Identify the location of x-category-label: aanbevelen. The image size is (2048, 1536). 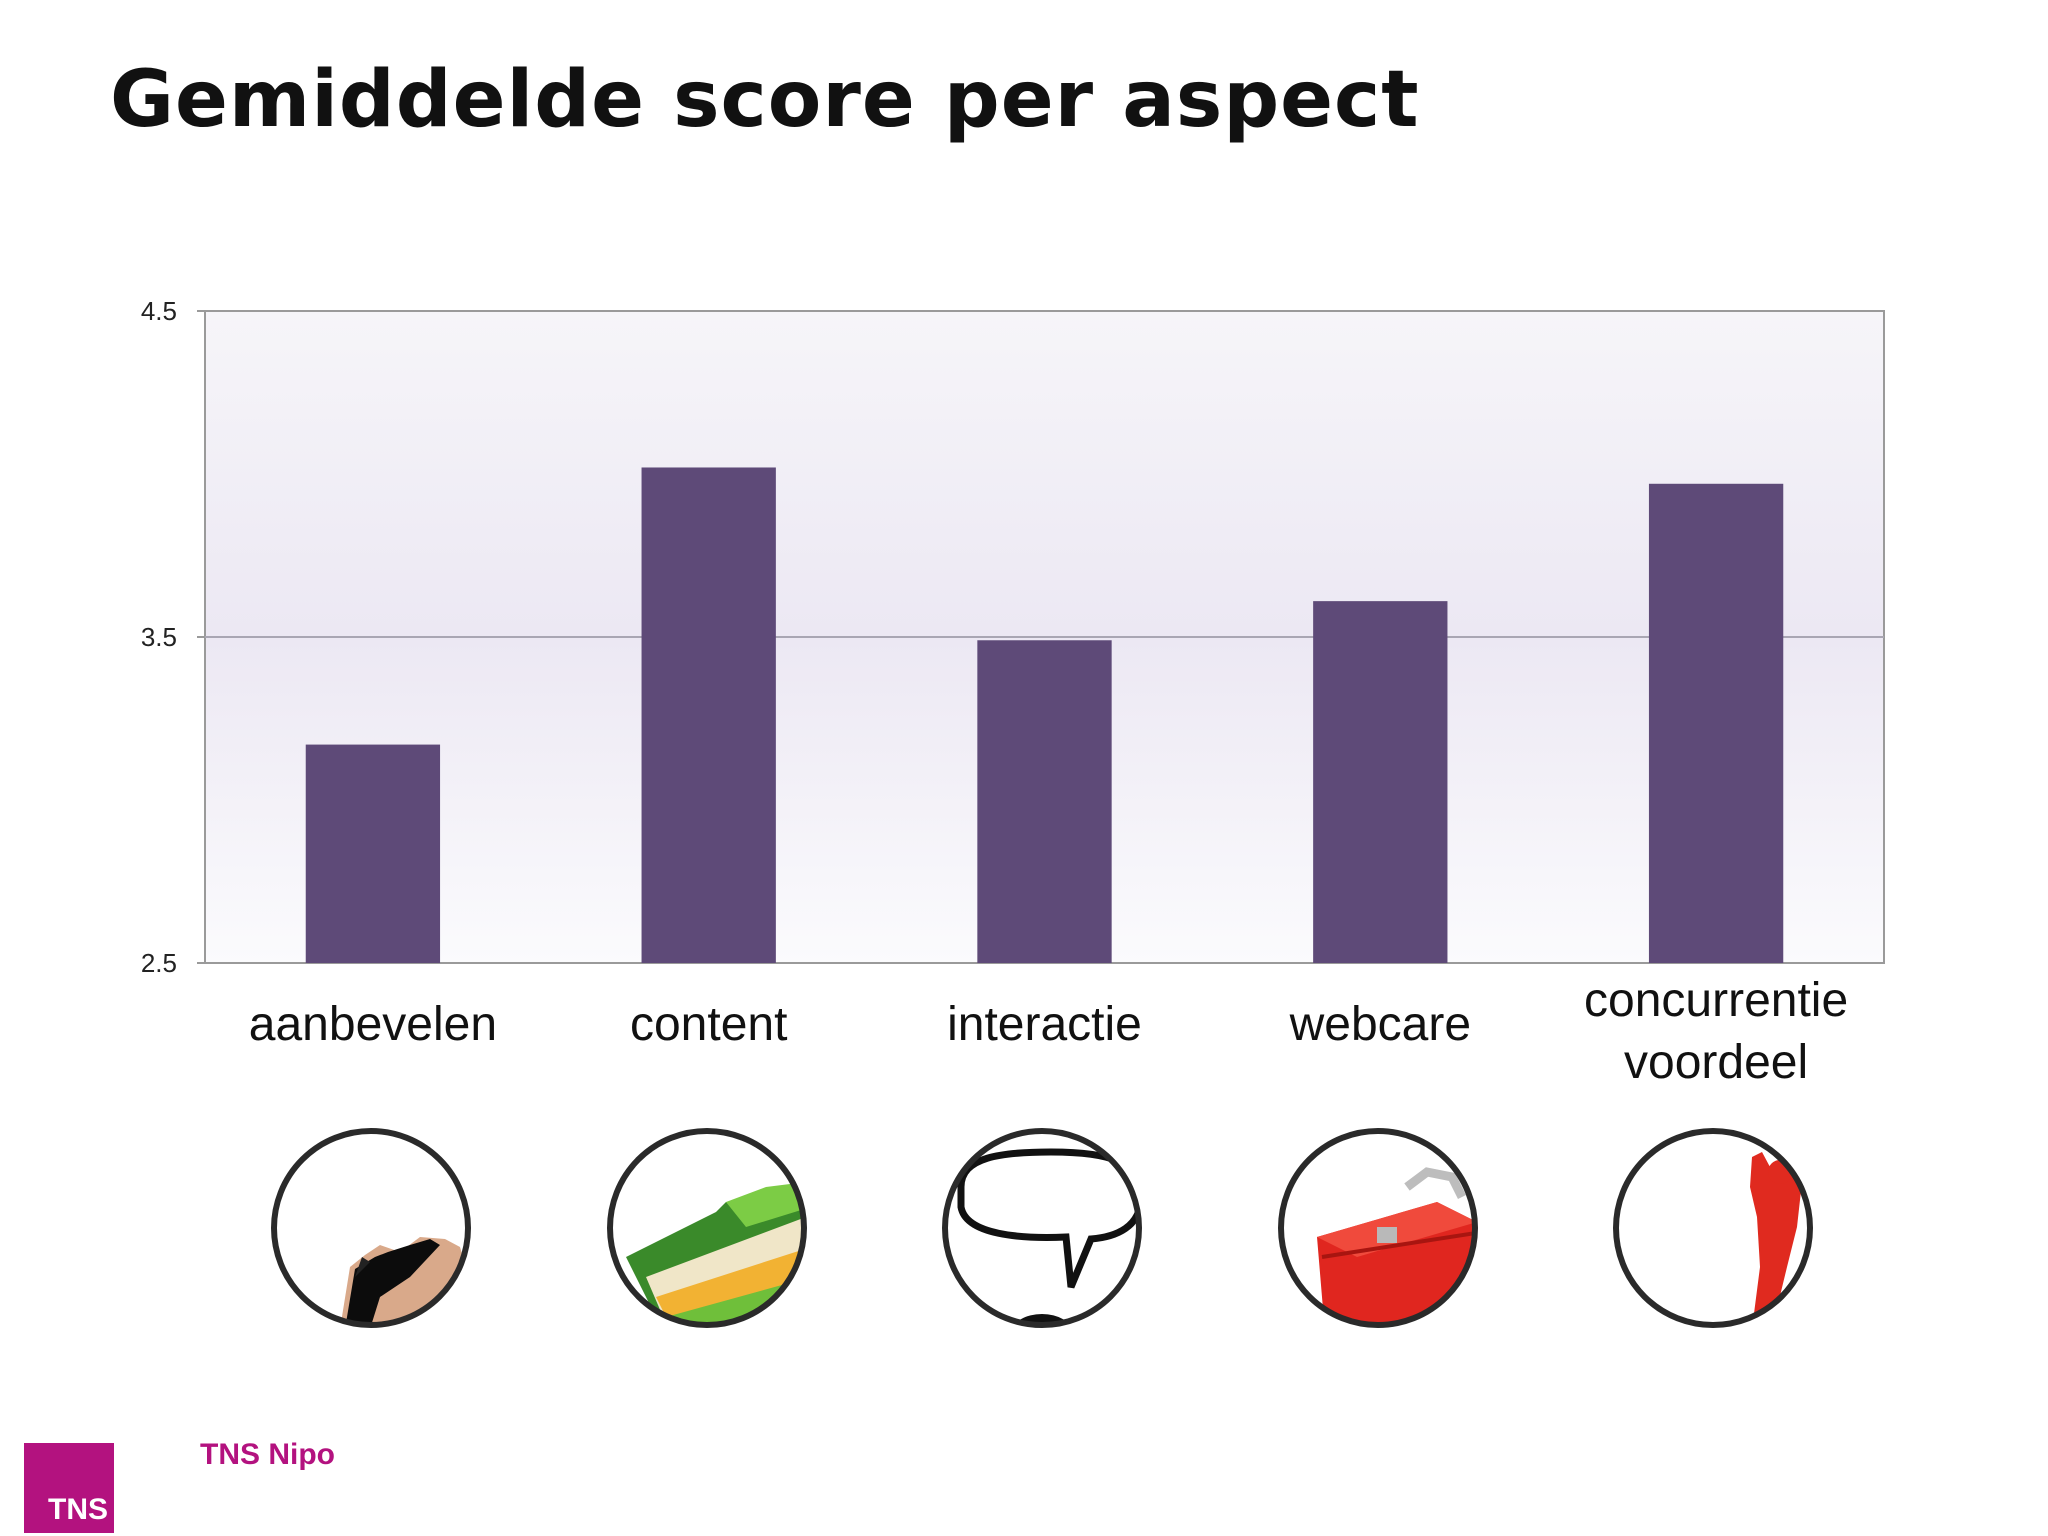
(373, 1024).